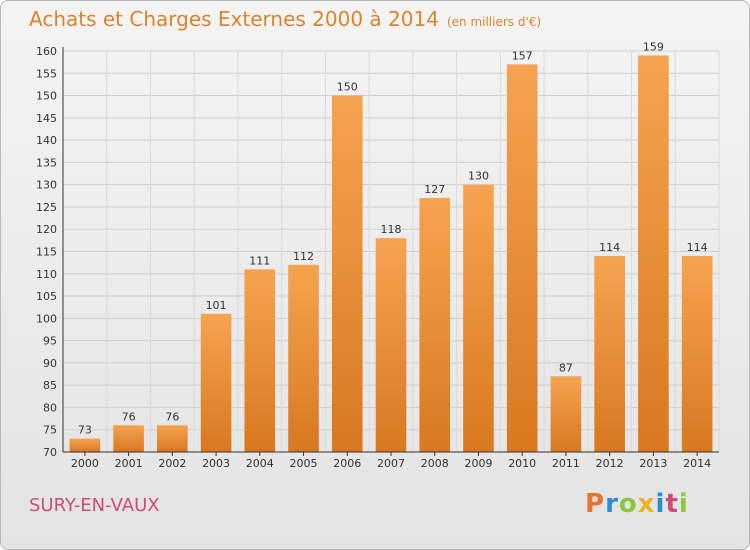  What do you see at coordinates (85, 445) in the screenshot?
I see `bar-2000` at bounding box center [85, 445].